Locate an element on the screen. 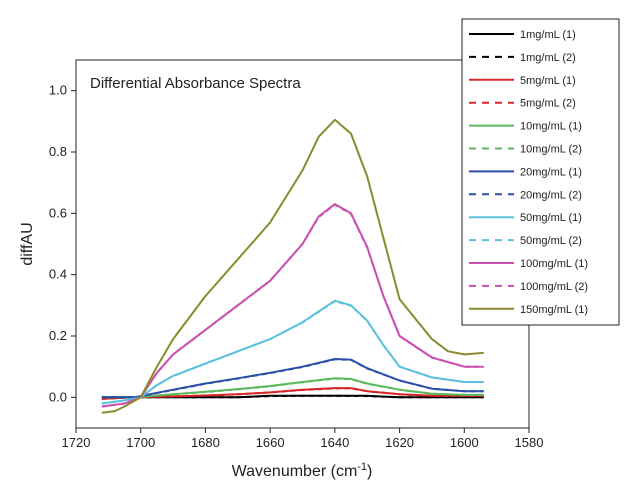 This screenshot has width=628, height=498. x-axis-title: Wavenumber (cm-1) is located at coordinates (302, 470).